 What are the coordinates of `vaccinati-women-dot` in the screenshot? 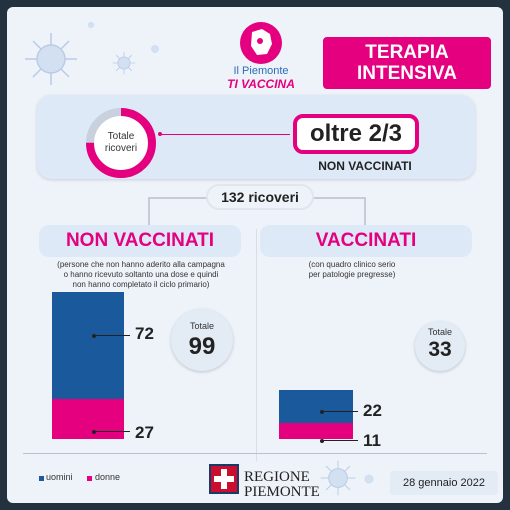 It's located at (322, 441).